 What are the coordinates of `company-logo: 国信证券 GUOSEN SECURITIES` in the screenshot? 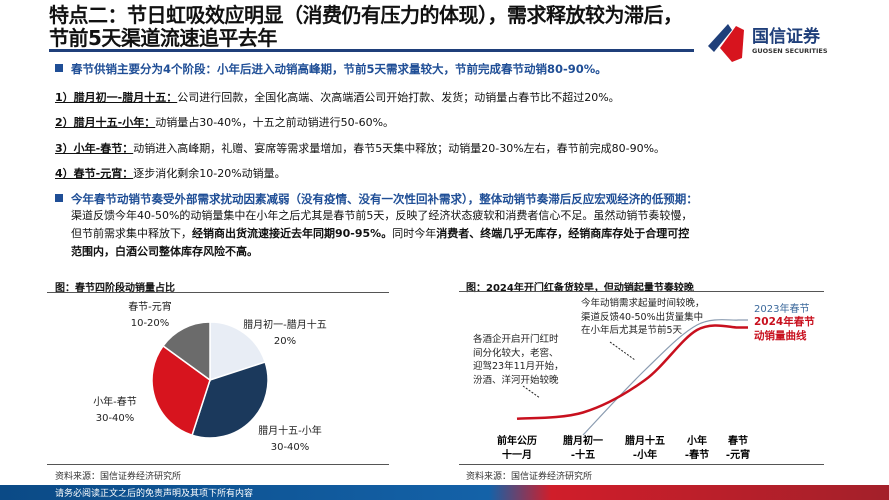 It's located at (781, 39).